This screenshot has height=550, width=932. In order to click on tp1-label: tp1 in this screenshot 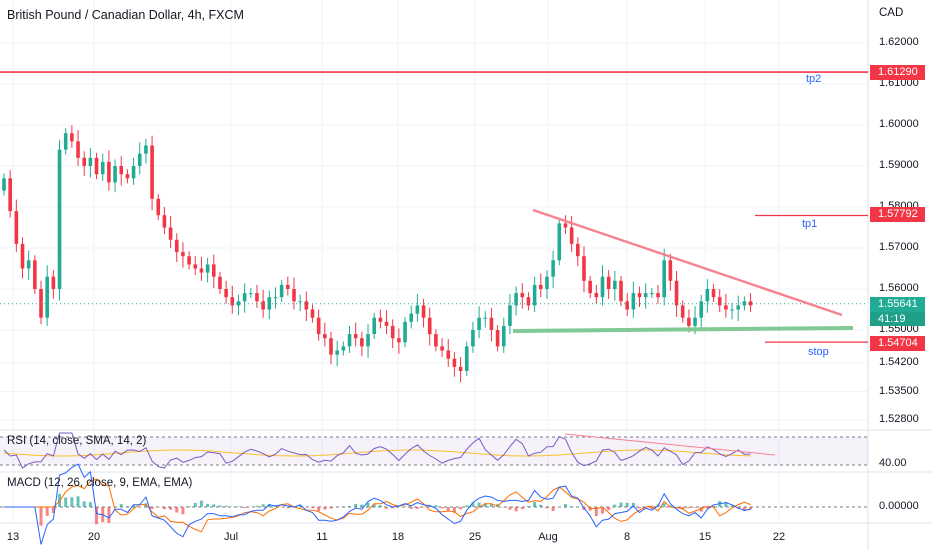, I will do `click(810, 224)`.